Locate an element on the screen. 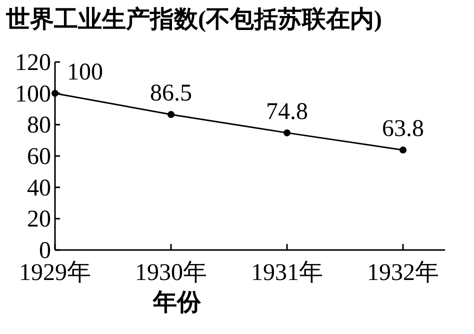  y-tick-label: 60 is located at coordinates (39, 157).